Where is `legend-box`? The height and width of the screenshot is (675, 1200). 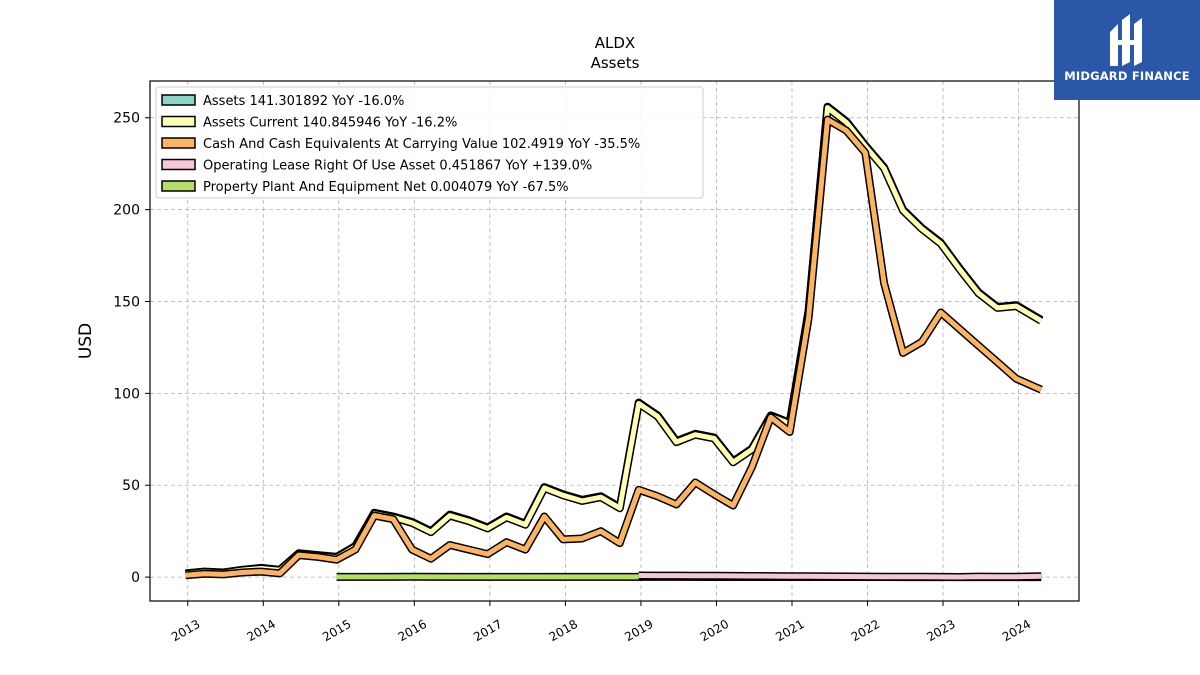 legend-box is located at coordinates (429, 142).